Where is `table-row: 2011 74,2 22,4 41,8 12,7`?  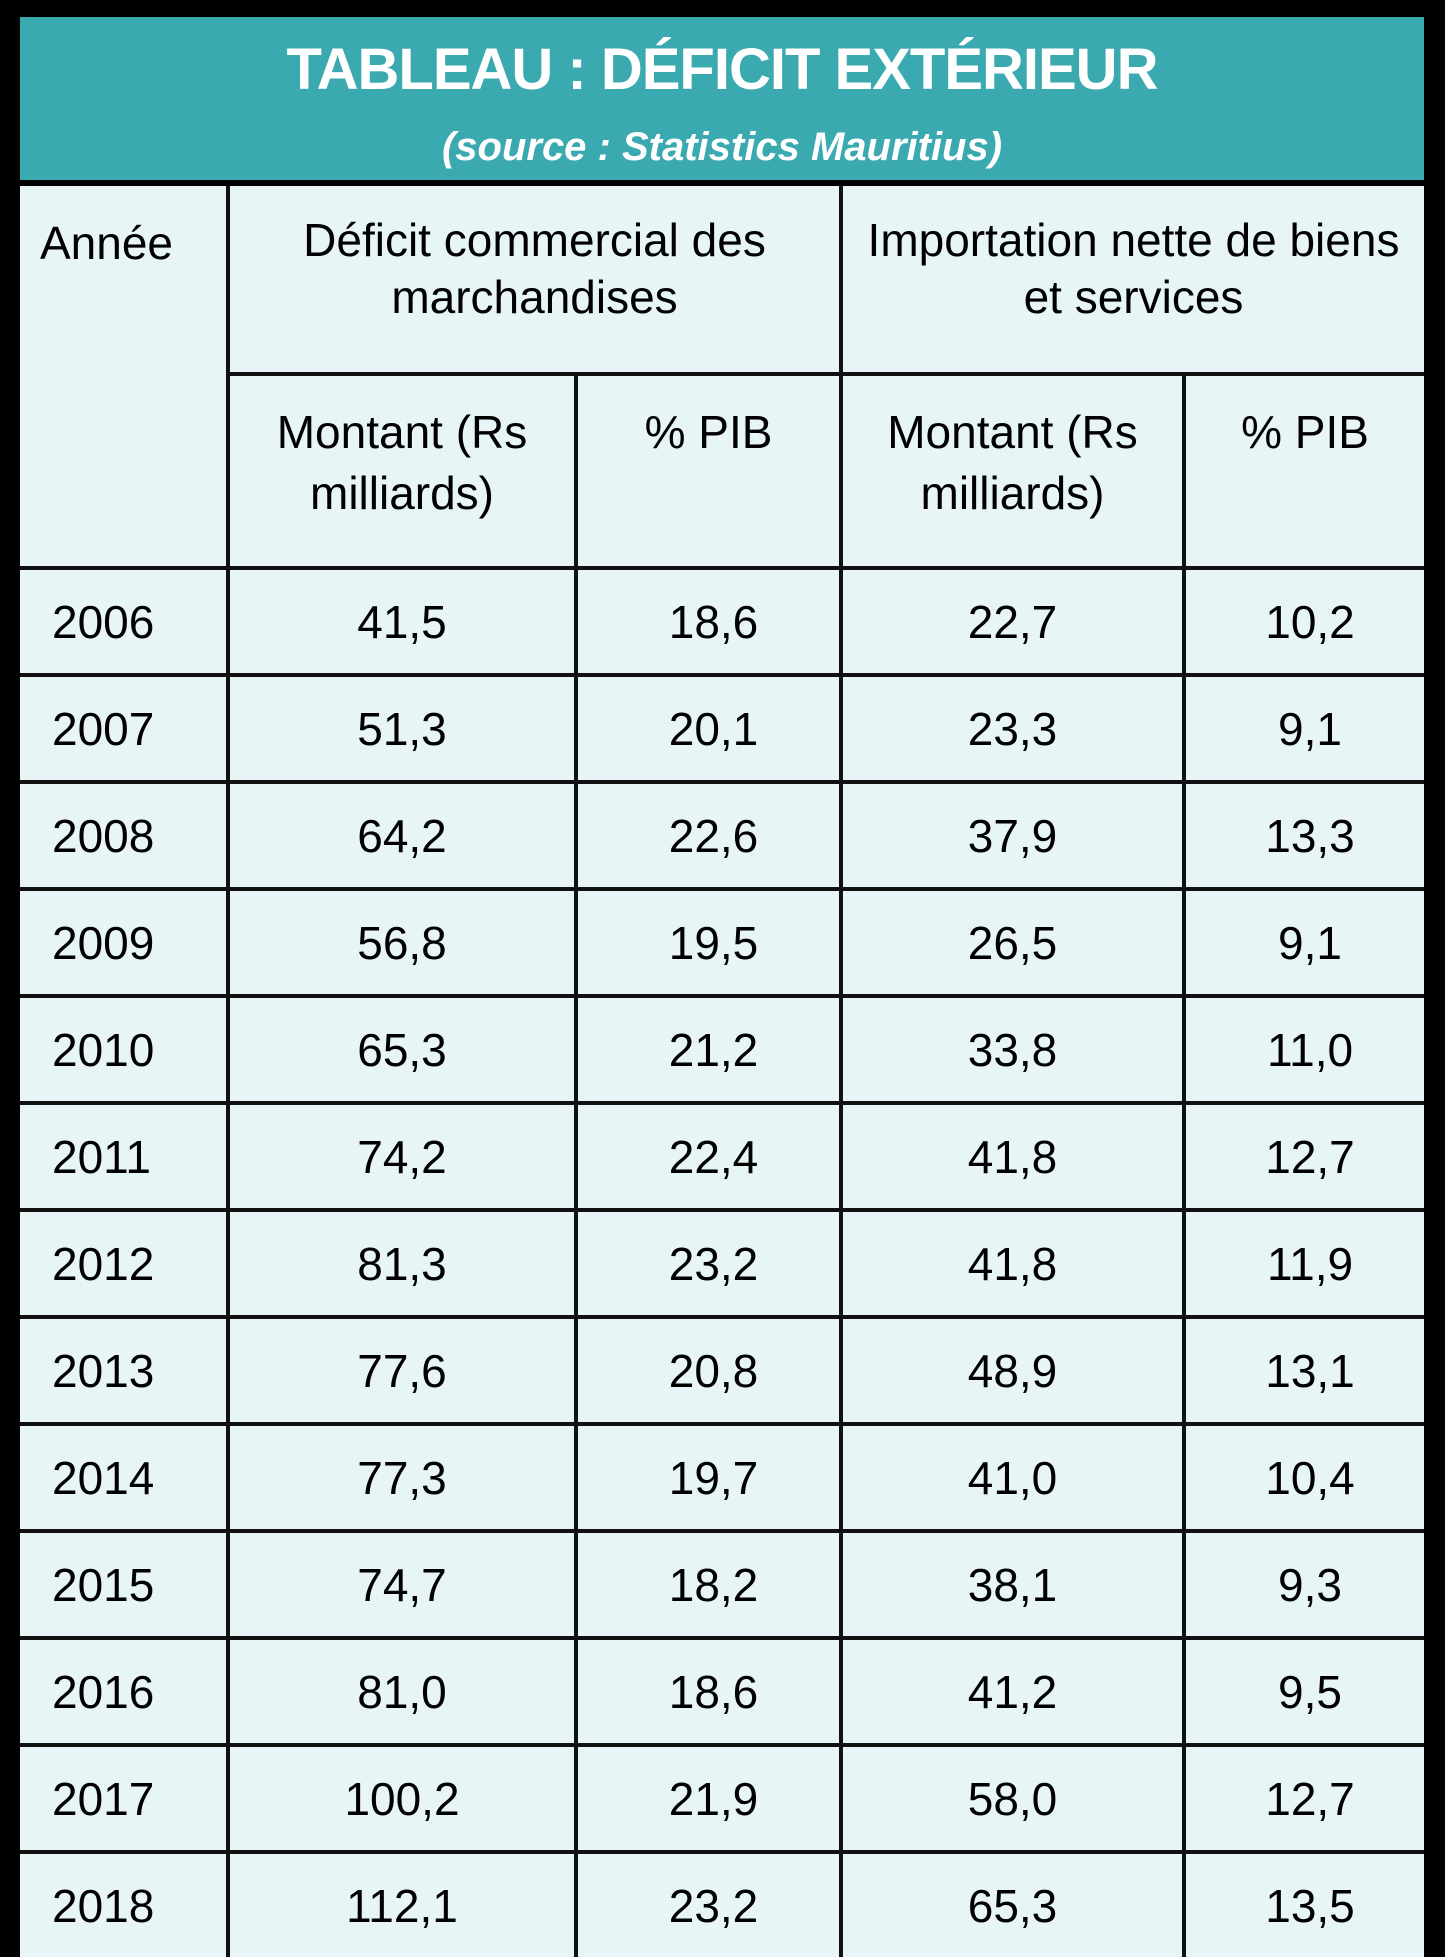 table-row: 2011 74,2 22,4 41,8 12,7 is located at coordinates (722, 1156).